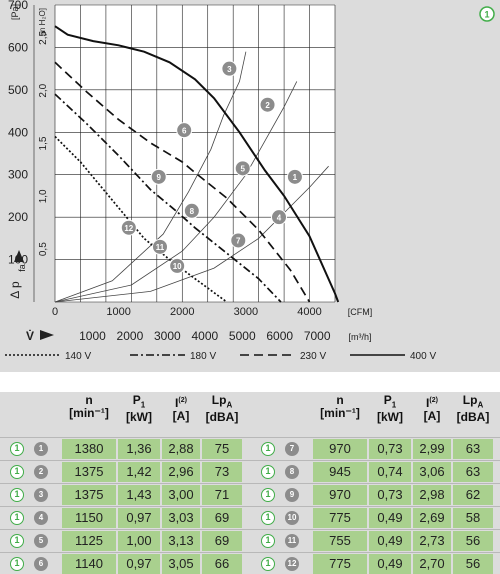  I want to click on cell-lpa: 73, so click(222, 472).